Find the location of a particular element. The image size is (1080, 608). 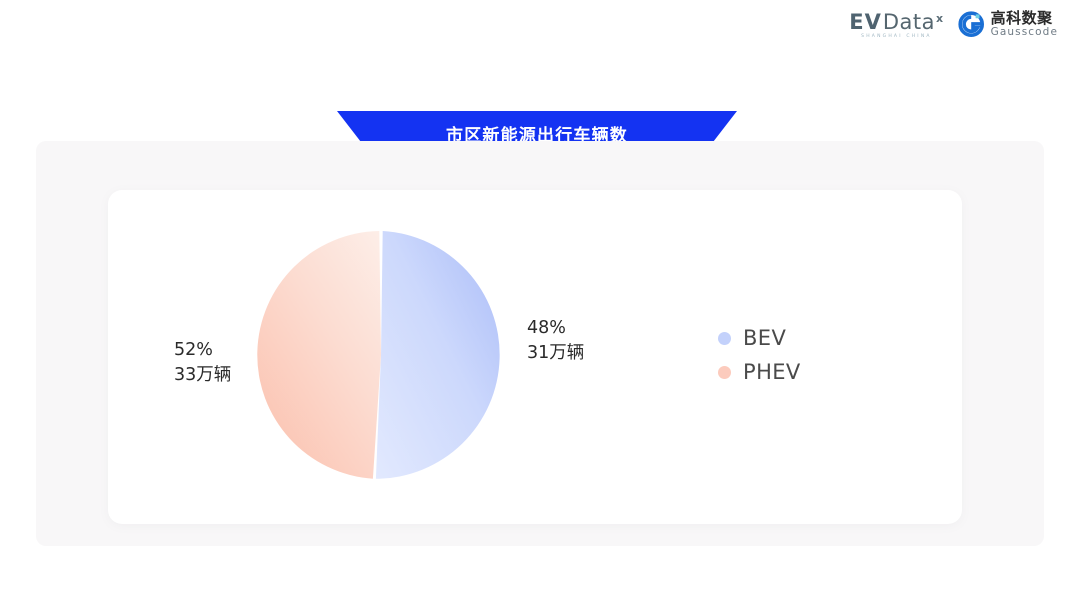

gausscode-text: 高科数聚 Gausscode is located at coordinates (1024, 24).